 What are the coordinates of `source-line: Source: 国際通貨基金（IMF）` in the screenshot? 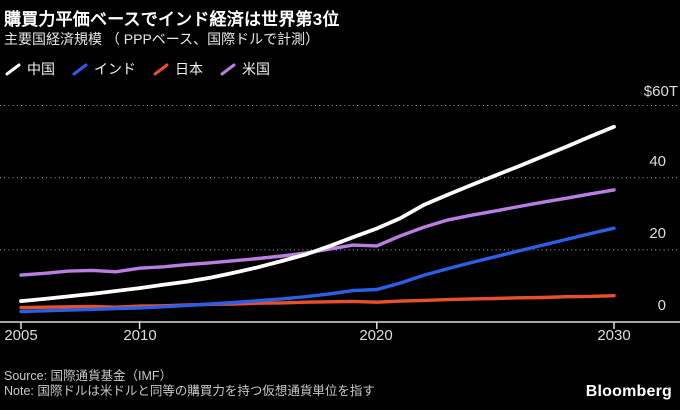 It's located at (88, 376).